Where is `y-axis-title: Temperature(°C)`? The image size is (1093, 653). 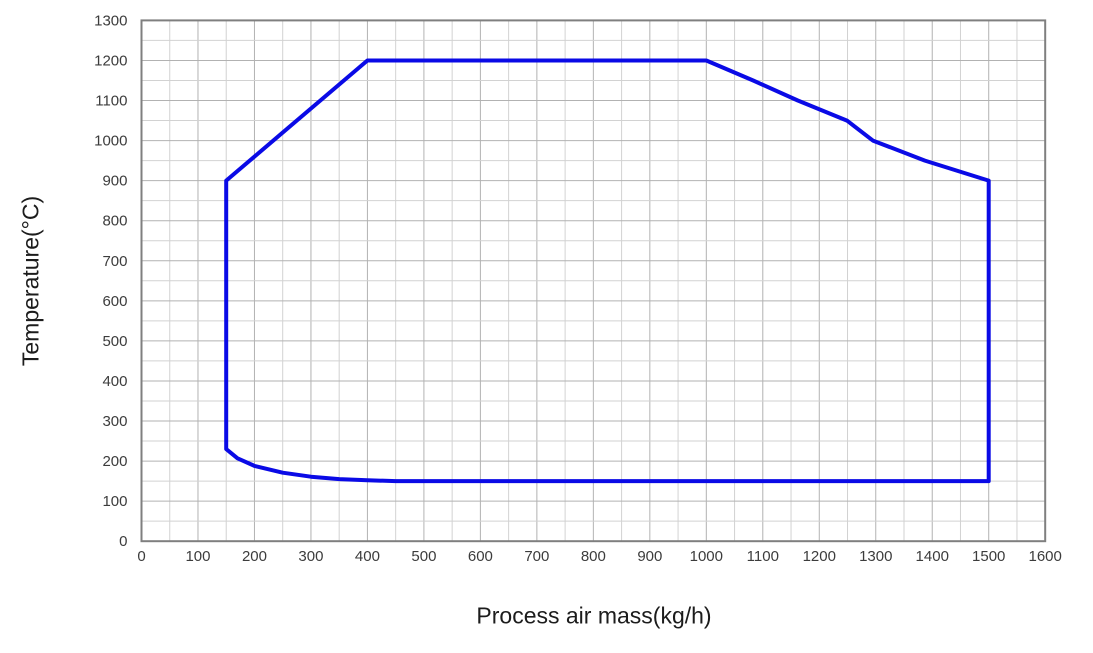
y-axis-title: Temperature(°C) is located at coordinates (30, 281).